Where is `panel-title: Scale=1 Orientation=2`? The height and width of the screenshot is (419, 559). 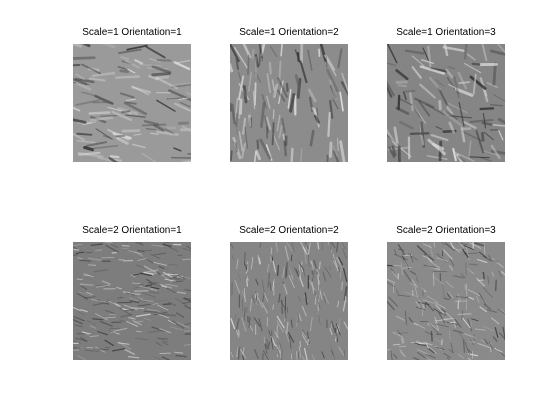 panel-title: Scale=1 Orientation=2 is located at coordinates (289, 32).